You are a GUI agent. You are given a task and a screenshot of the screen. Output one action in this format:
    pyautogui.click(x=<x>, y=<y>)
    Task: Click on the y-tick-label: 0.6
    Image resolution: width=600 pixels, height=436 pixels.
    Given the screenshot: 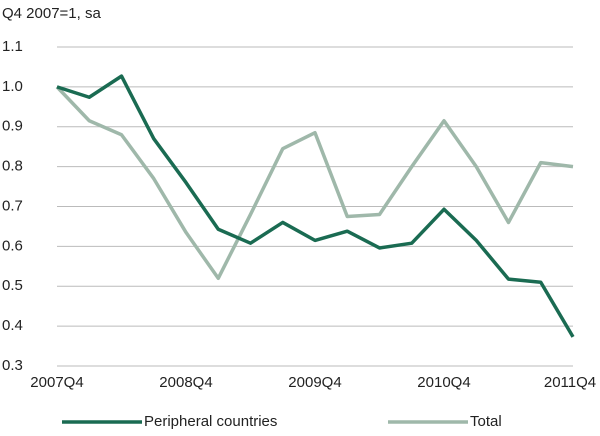 What is the action you would take?
    pyautogui.click(x=12, y=245)
    